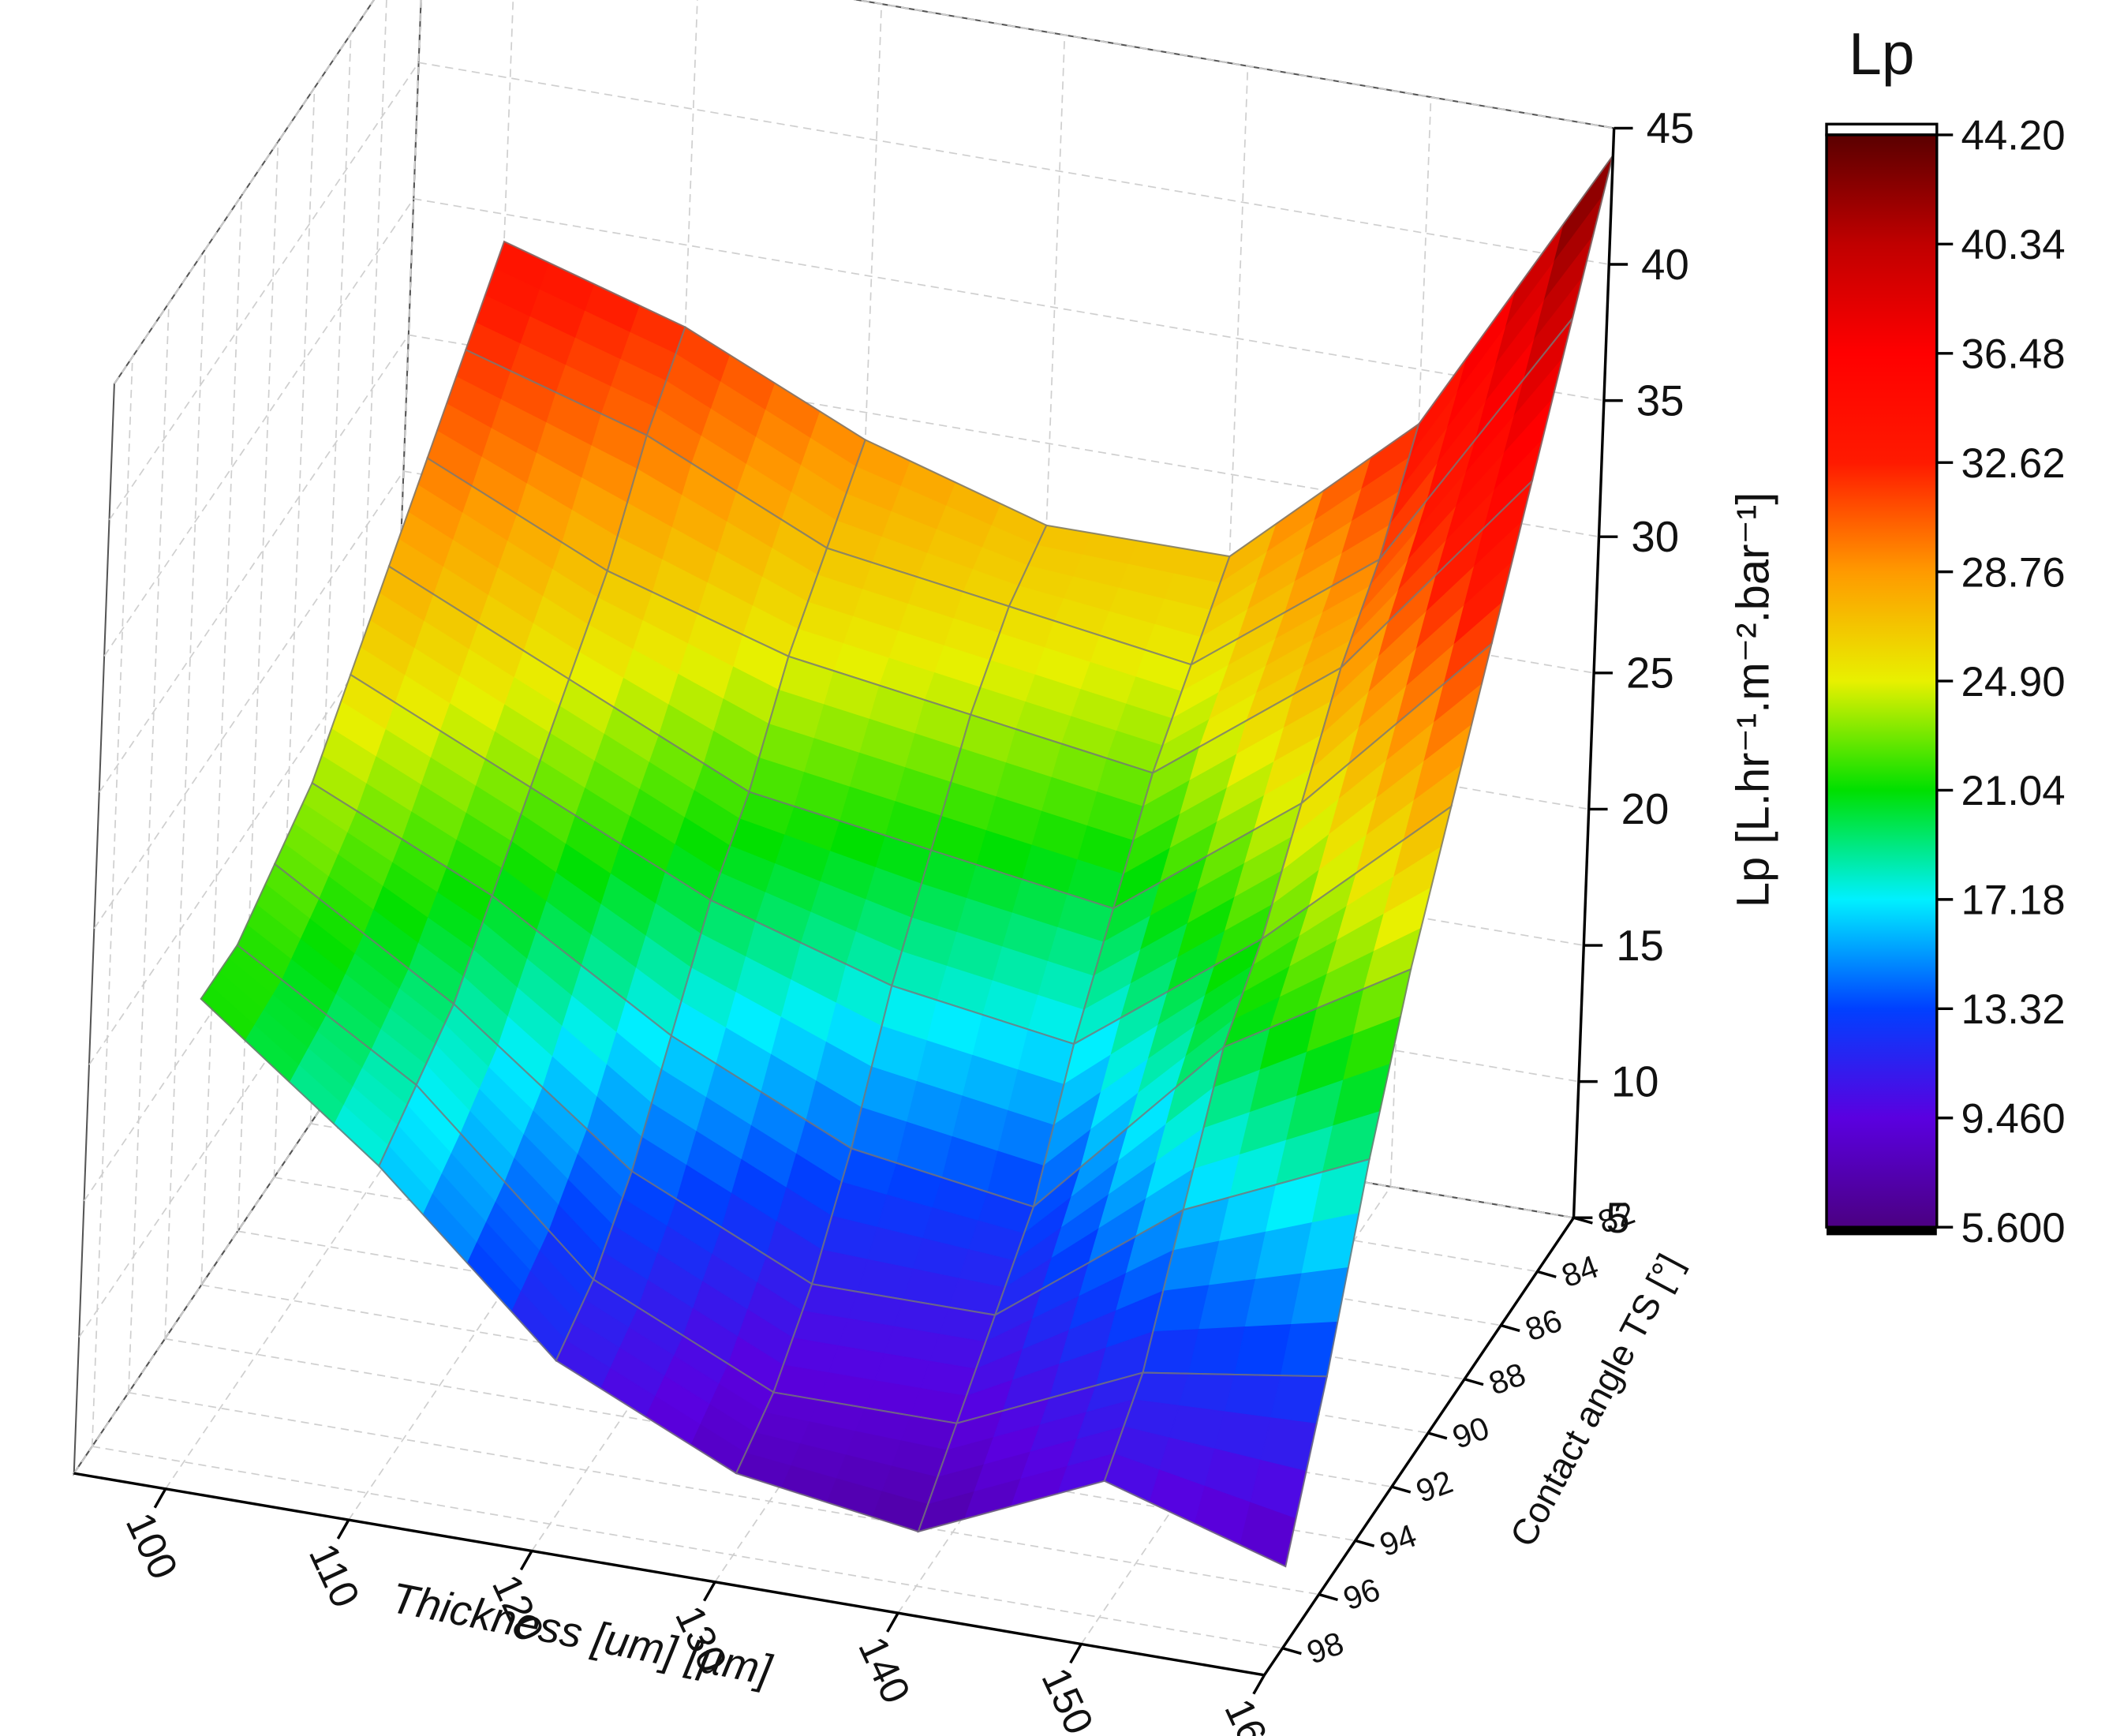  Describe the element at coordinates (1580, 1271) in the screenshot. I see `y-tick-label: 84` at that location.